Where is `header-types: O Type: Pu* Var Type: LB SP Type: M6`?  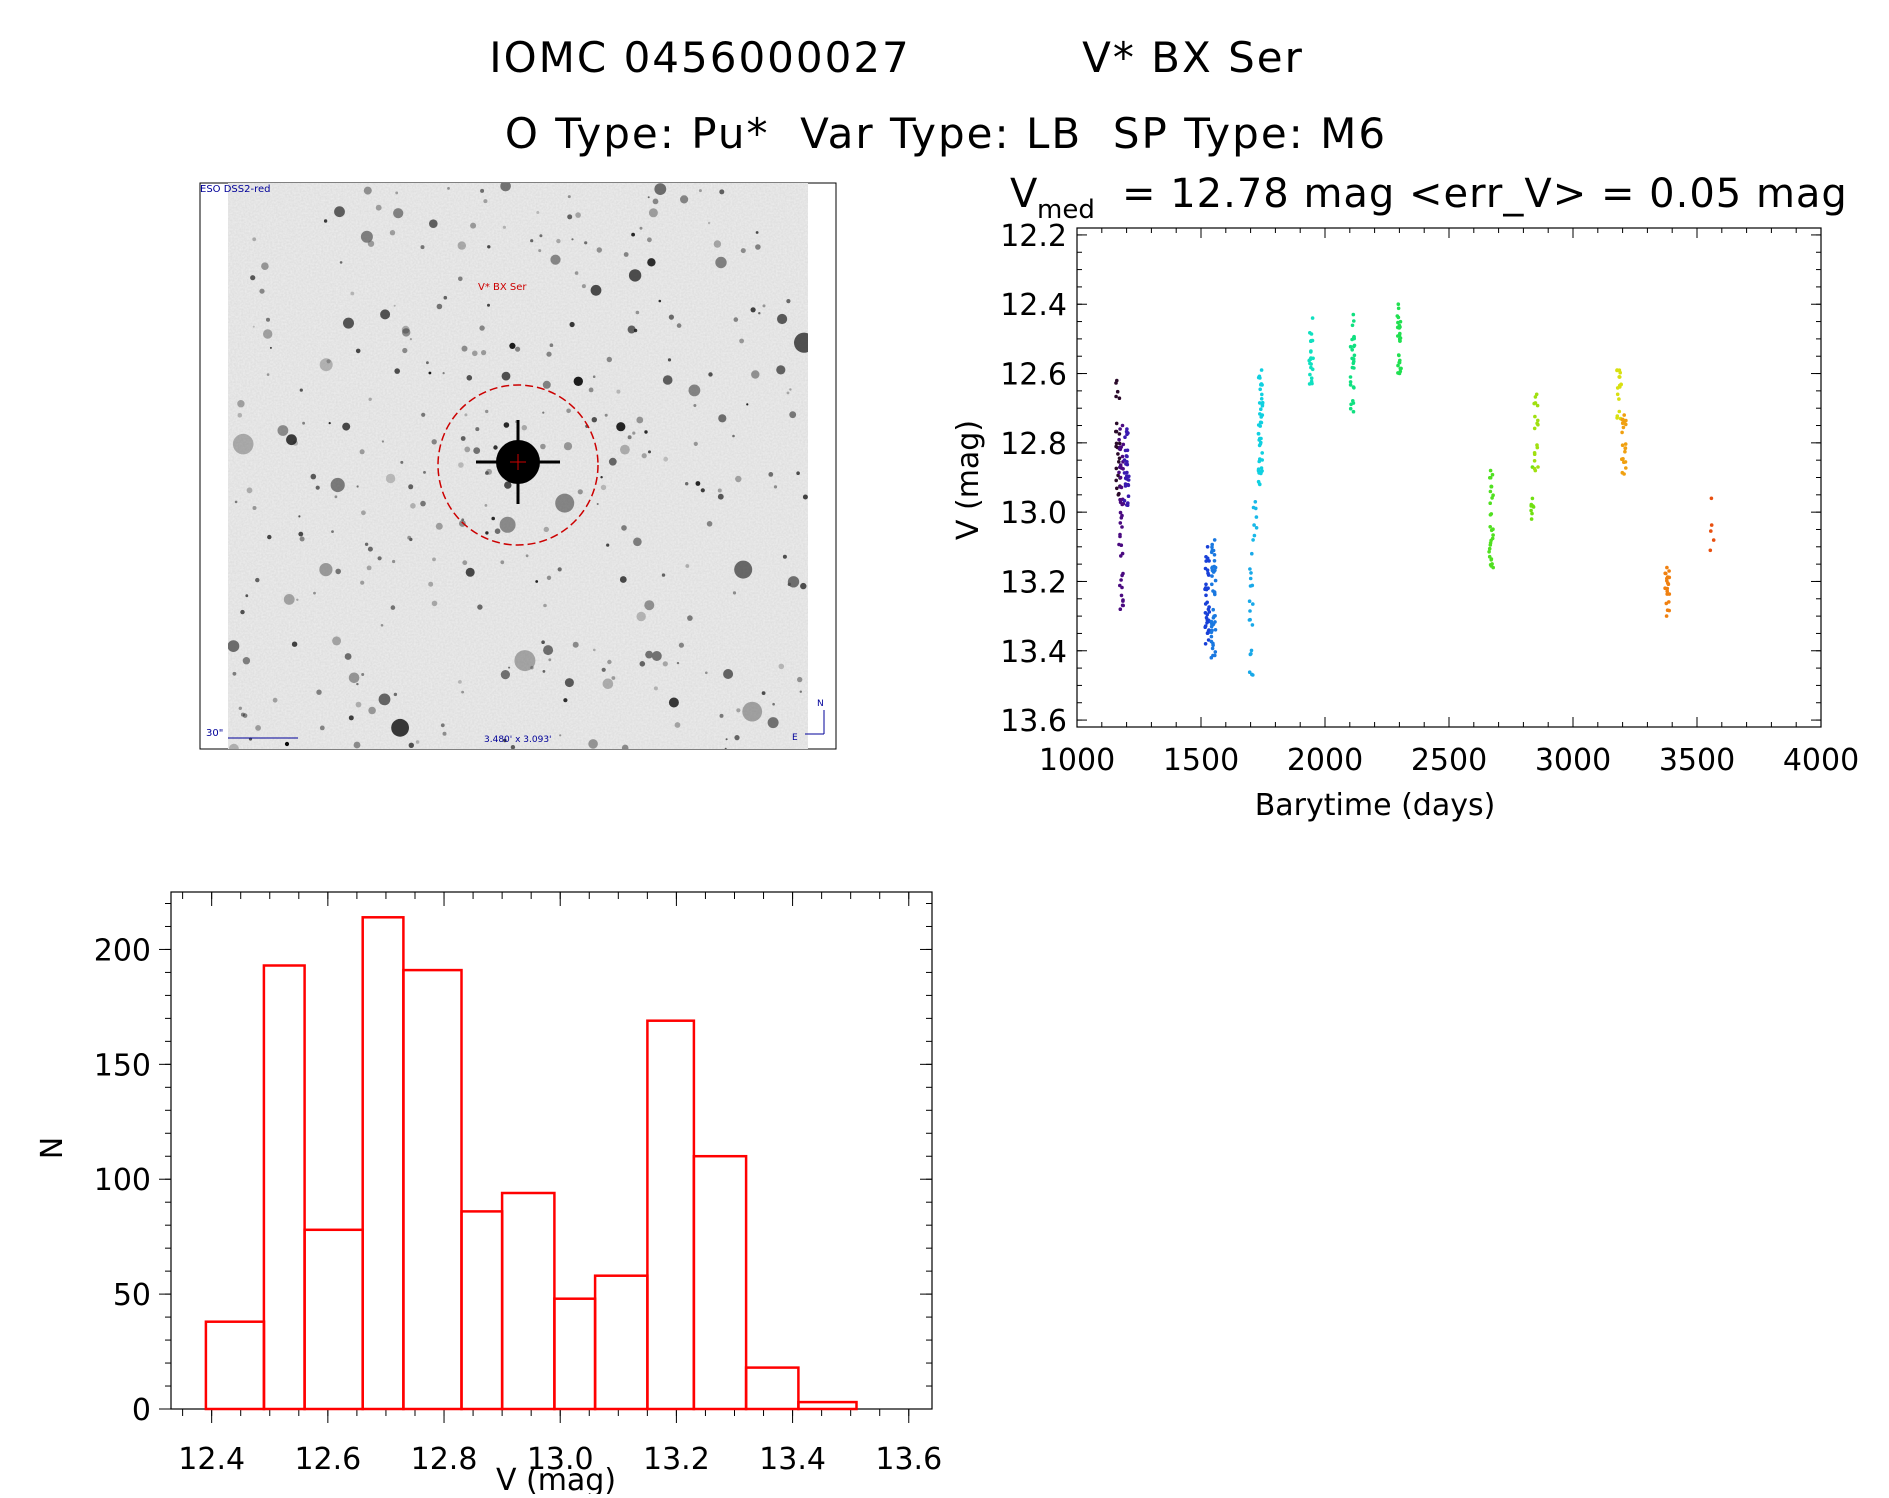 header-types: O Type: Pu* Var Type: LB SP Type: M6 is located at coordinates (946, 133).